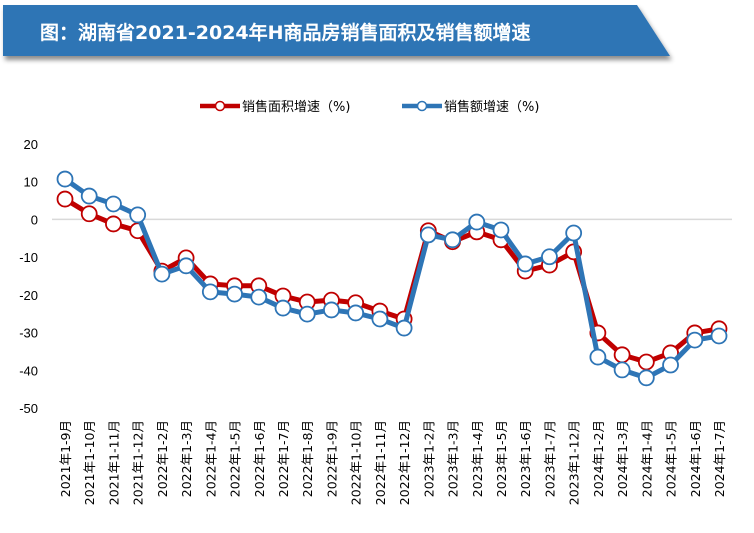  Describe the element at coordinates (719, 458) in the screenshot. I see `x-tick-label: 2024年1-7月` at that location.